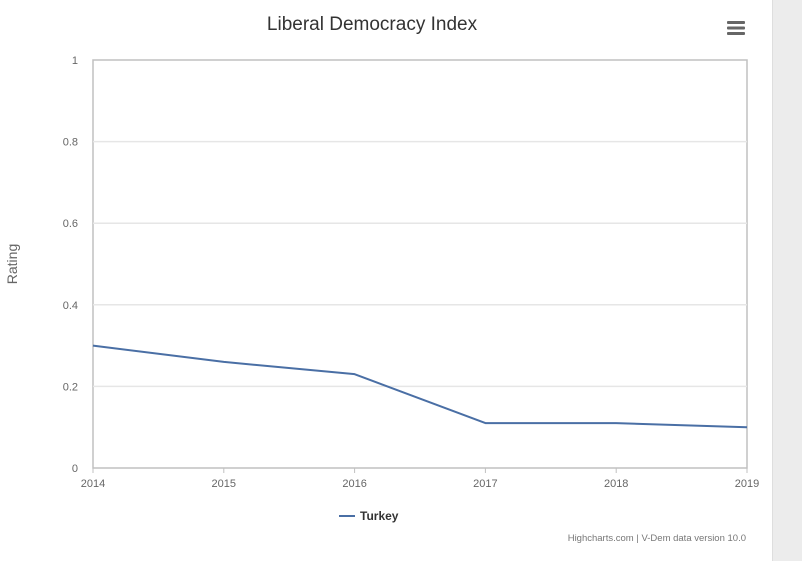  What do you see at coordinates (224, 484) in the screenshot?
I see `x-tick-label: 2015` at bounding box center [224, 484].